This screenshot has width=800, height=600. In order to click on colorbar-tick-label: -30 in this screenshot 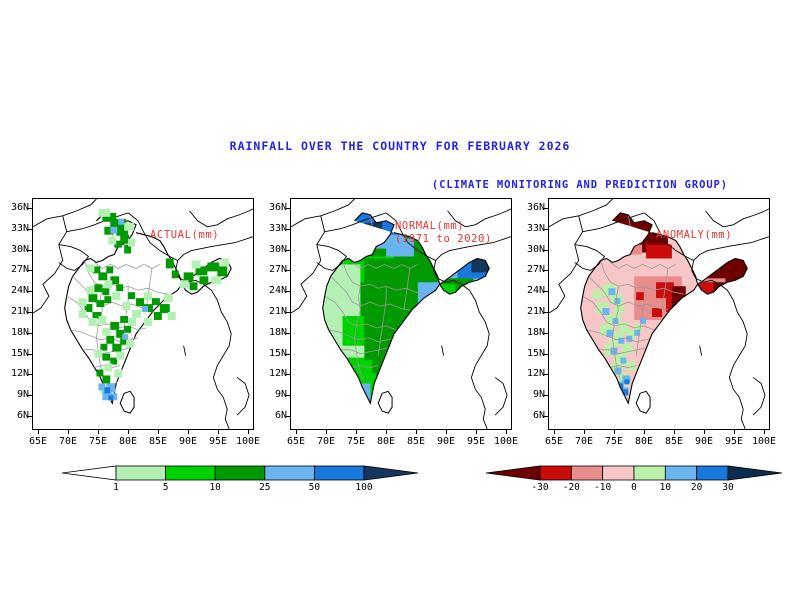, I will do `click(540, 487)`.